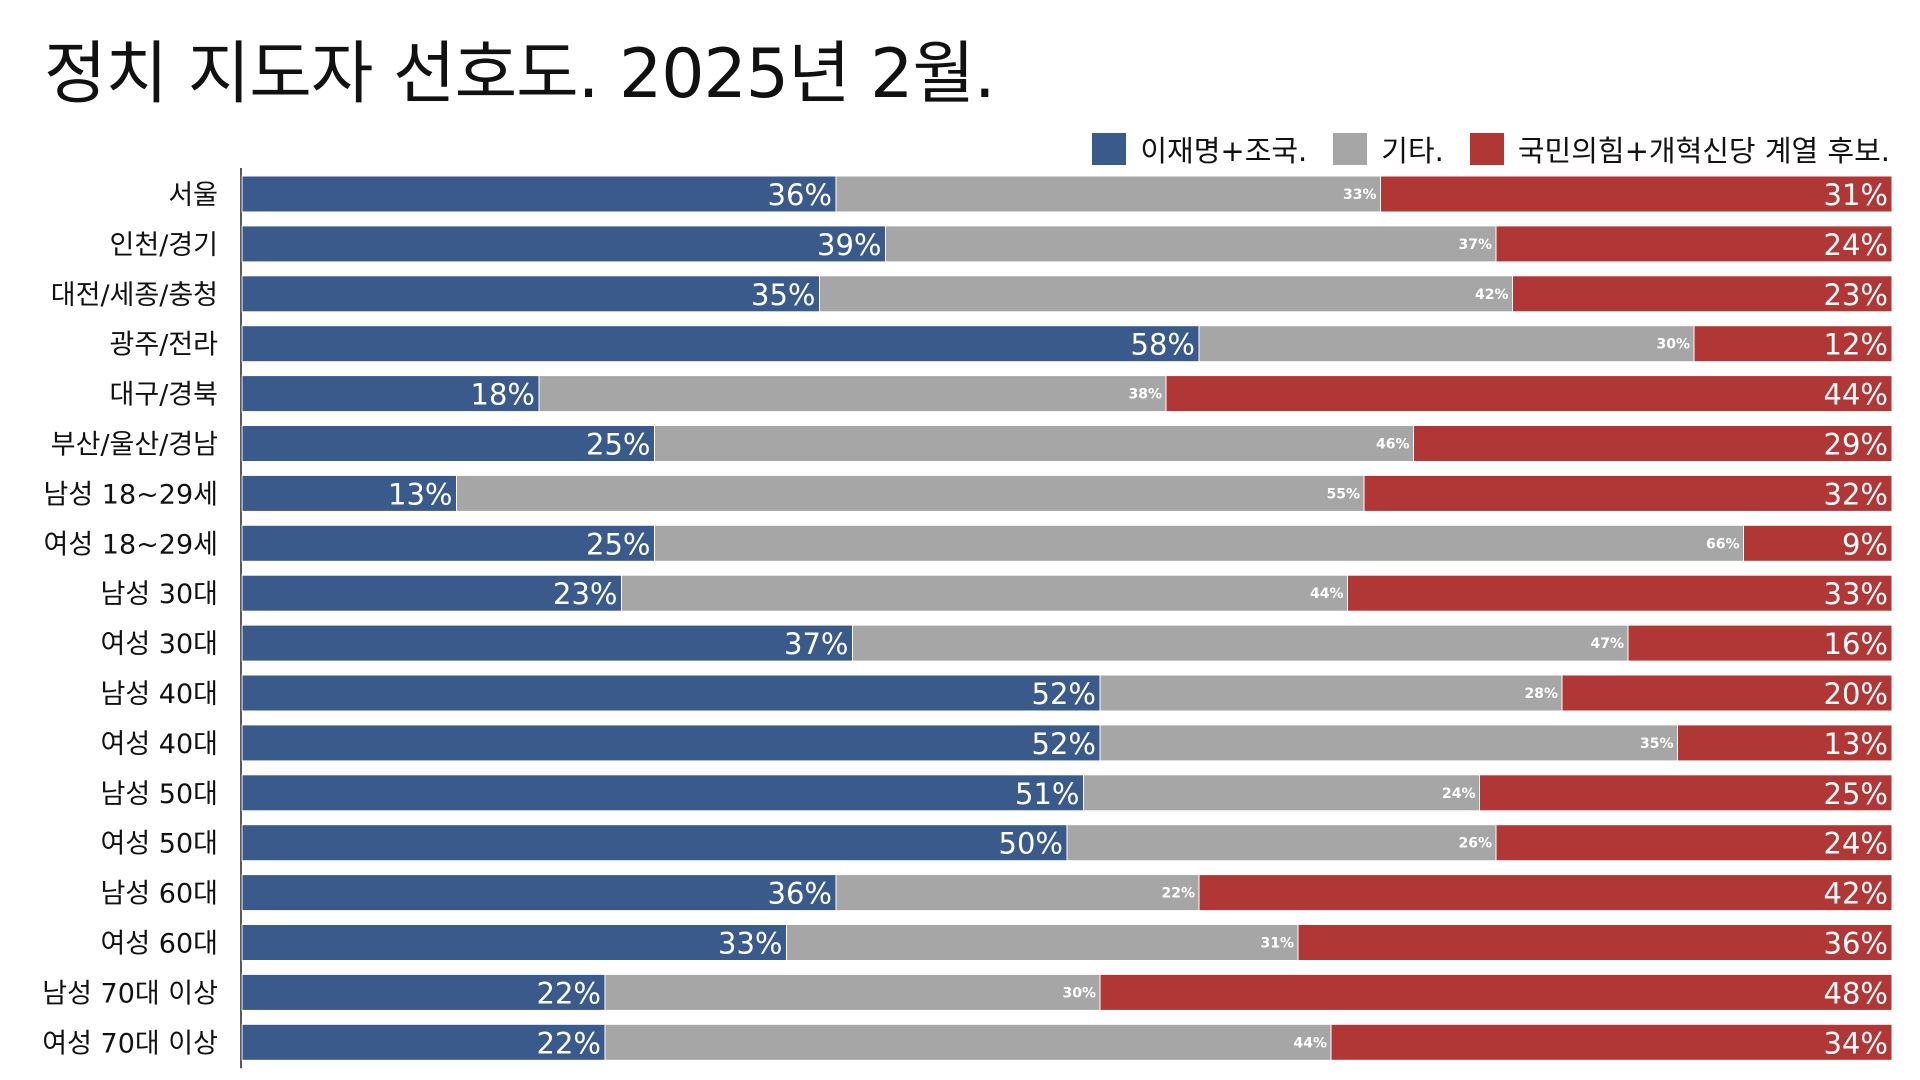 Image resolution: width=1920 pixels, height=1080 pixels. I want to click on data-label: 9%, so click(1865, 544).